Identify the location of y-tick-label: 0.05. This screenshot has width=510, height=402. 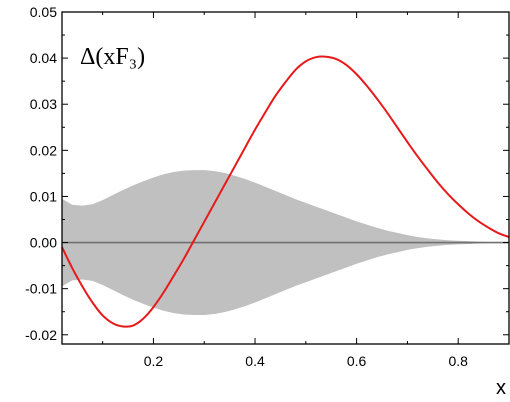
(43, 12).